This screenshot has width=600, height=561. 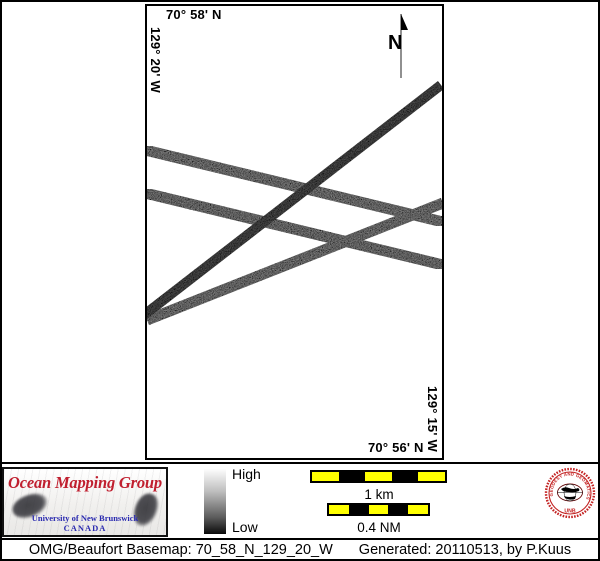 What do you see at coordinates (194, 14) in the screenshot?
I see `map-label-top-latitude: 70° 58' N` at bounding box center [194, 14].